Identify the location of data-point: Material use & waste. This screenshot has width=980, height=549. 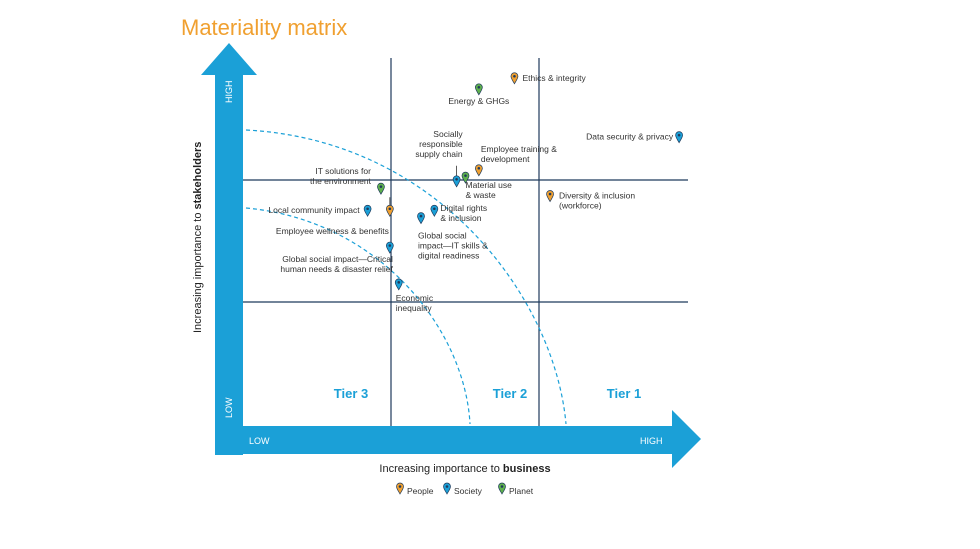
(487, 185).